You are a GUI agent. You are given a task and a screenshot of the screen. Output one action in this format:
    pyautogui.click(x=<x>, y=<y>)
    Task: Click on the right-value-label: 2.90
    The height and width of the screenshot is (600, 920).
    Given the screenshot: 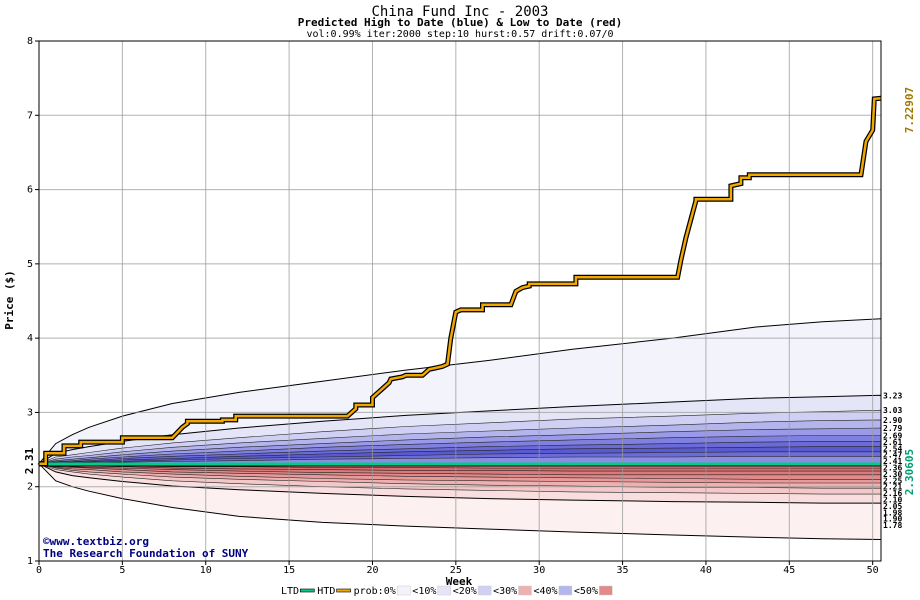 What is the action you would take?
    pyautogui.click(x=892, y=420)
    